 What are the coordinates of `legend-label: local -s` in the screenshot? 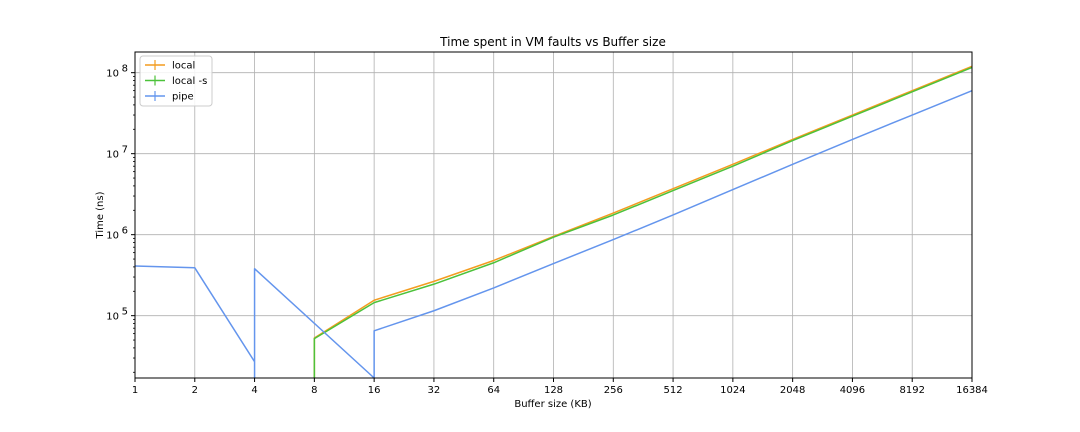 It's located at (189, 81).